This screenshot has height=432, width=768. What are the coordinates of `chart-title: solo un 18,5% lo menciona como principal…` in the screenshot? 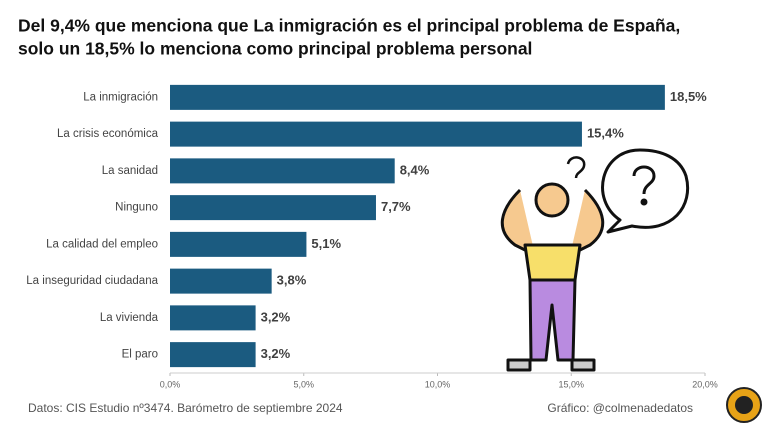 It's located at (275, 49).